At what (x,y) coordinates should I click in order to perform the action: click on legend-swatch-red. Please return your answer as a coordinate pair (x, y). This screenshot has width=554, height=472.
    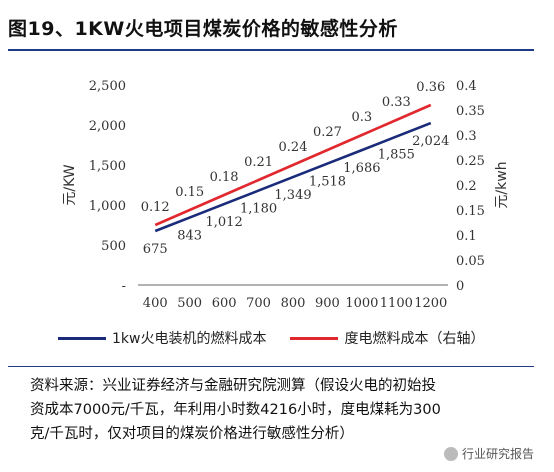
    Looking at the image, I should click on (314, 338).